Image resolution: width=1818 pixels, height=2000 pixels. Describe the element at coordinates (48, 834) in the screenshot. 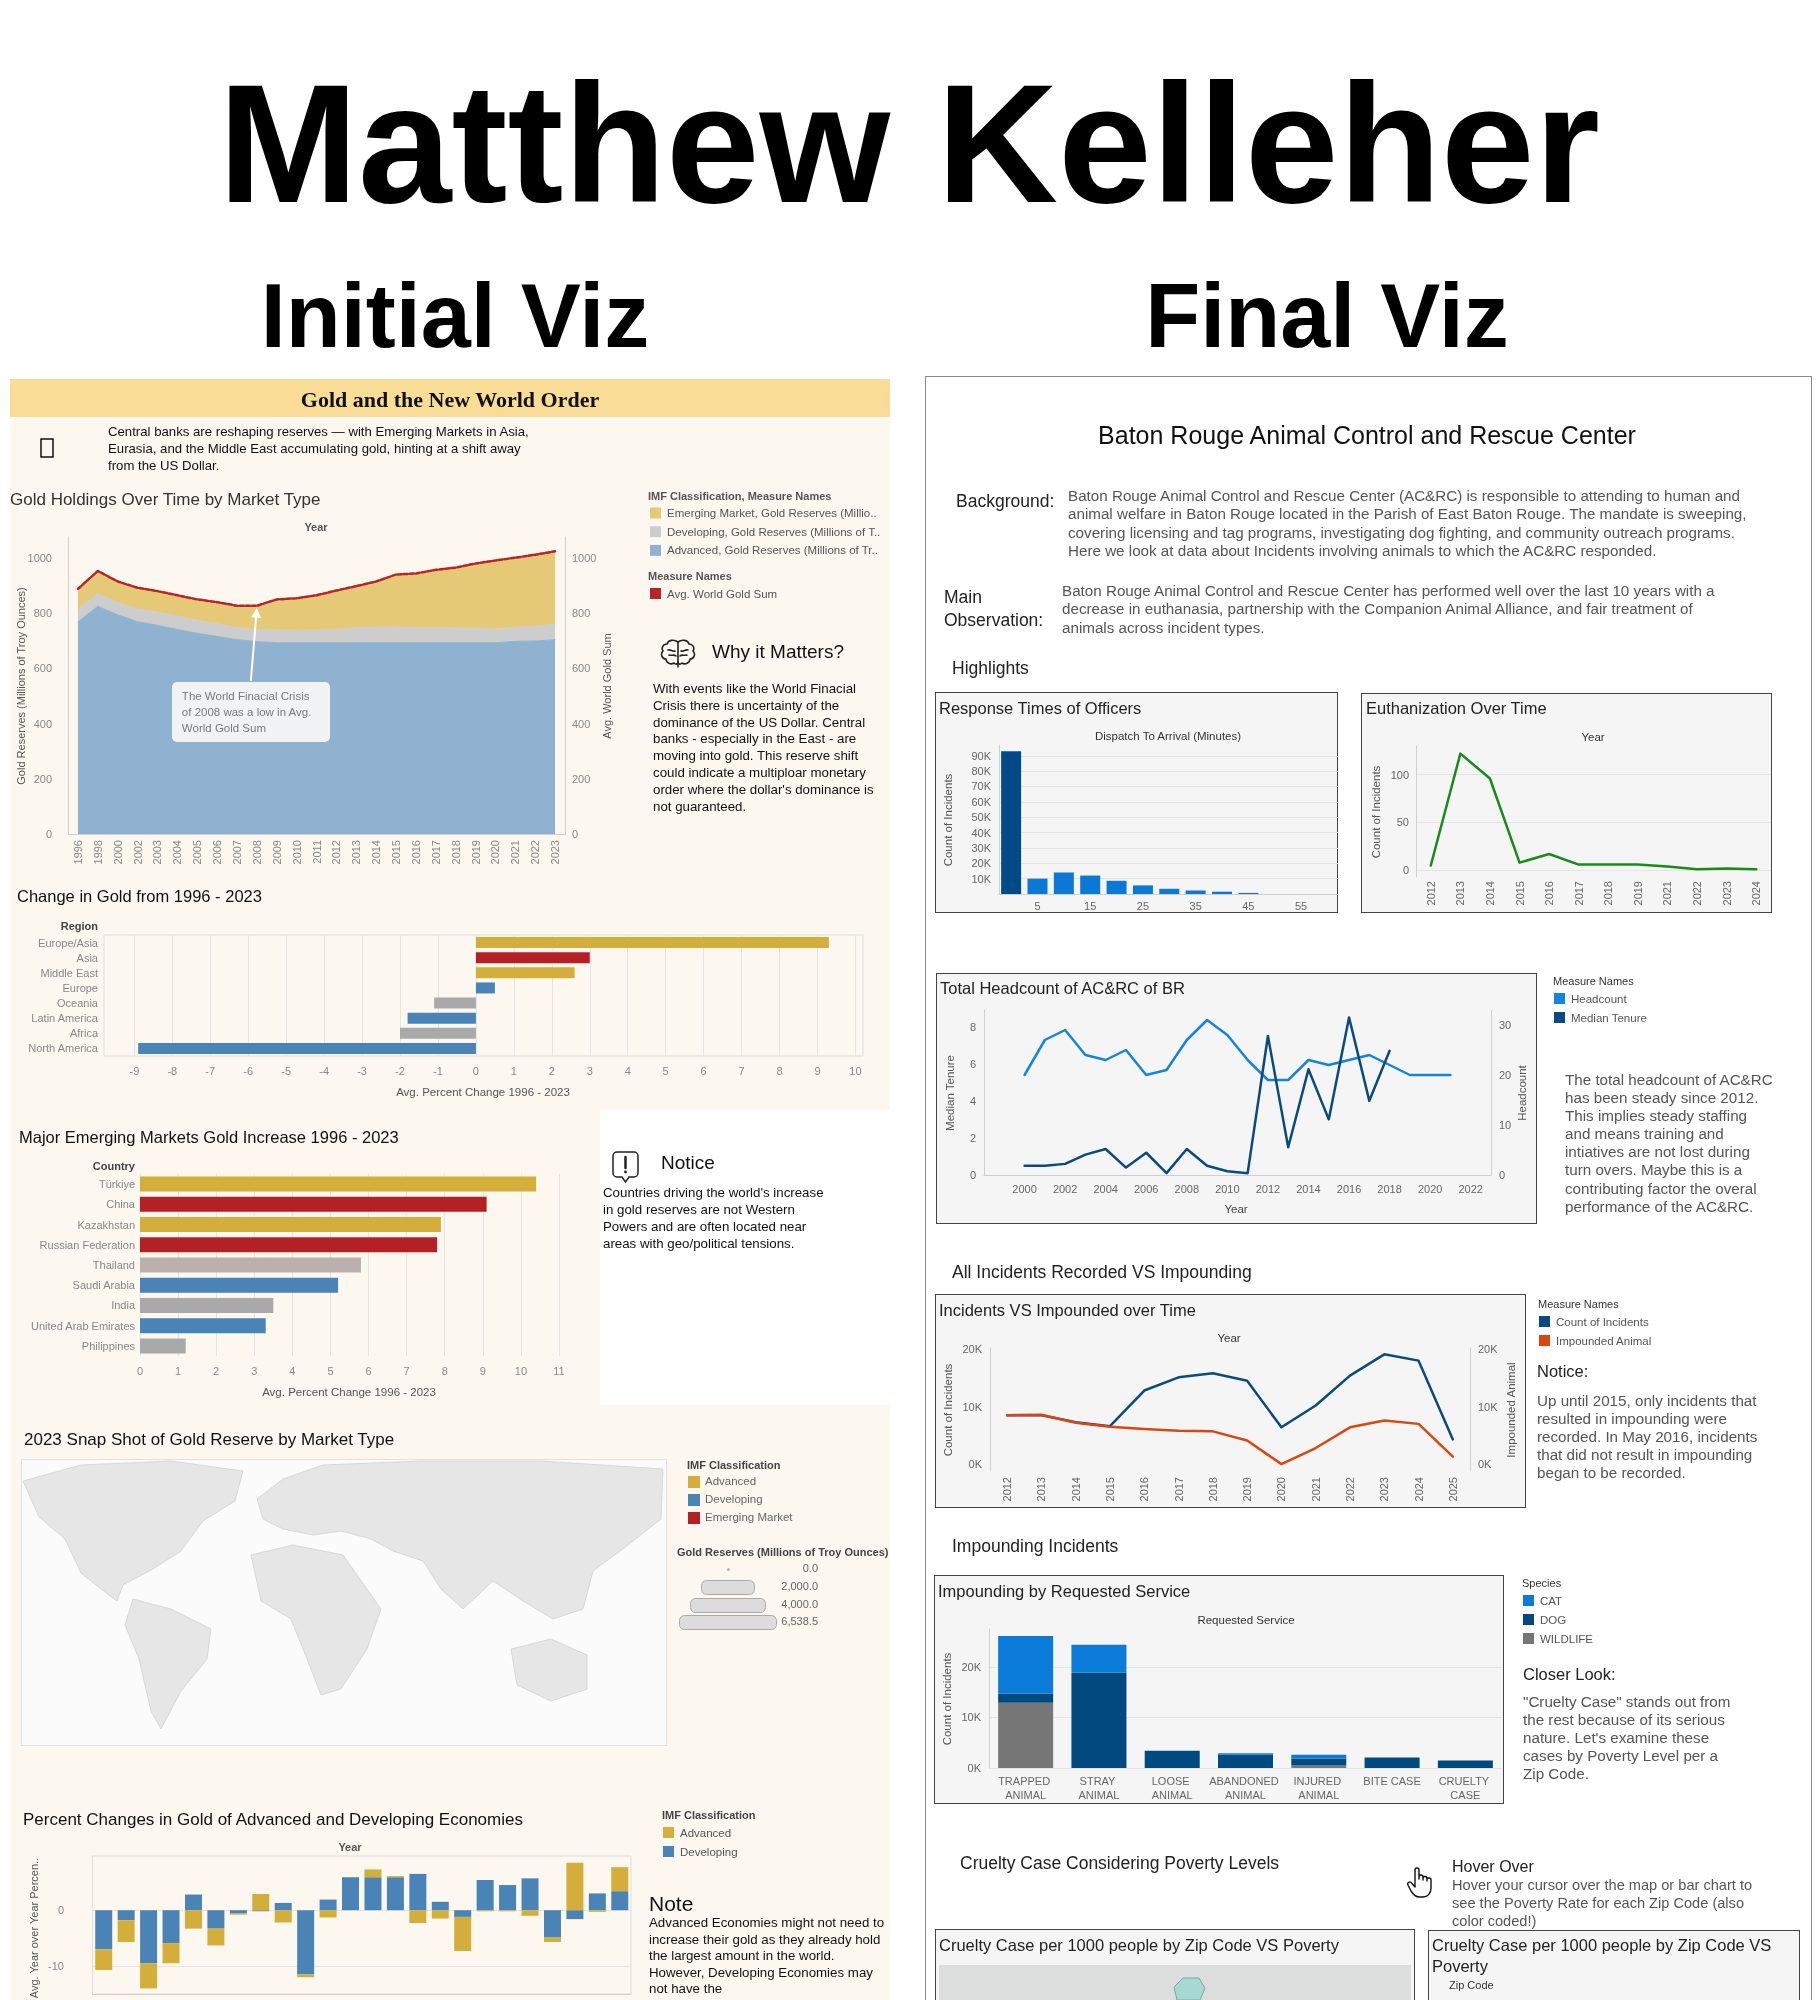

I see `y-tick-label: 0` at that location.